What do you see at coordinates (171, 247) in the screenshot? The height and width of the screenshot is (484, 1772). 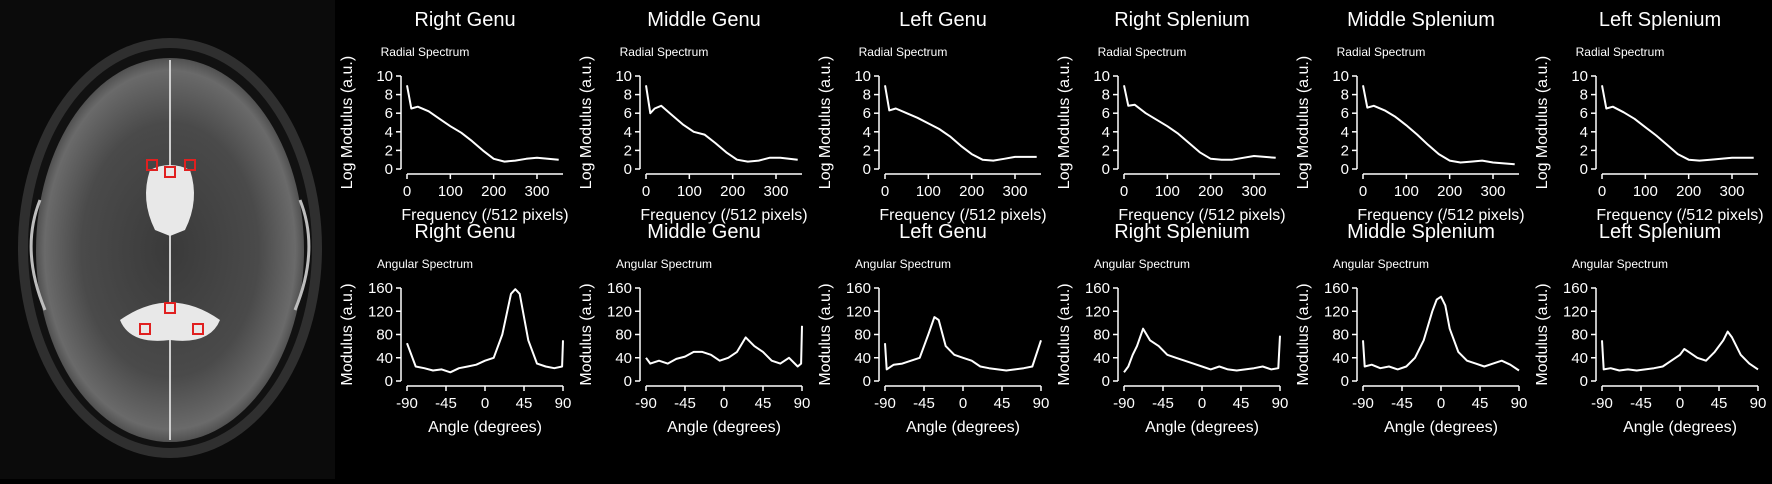 I see `roi-markers` at bounding box center [171, 247].